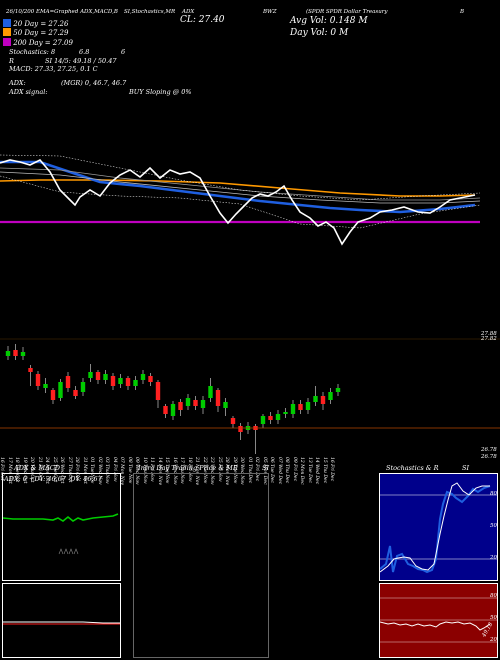  Describe the element at coordinates (270, 12) in the screenshot. I see `header-symbol: BWZ` at that location.